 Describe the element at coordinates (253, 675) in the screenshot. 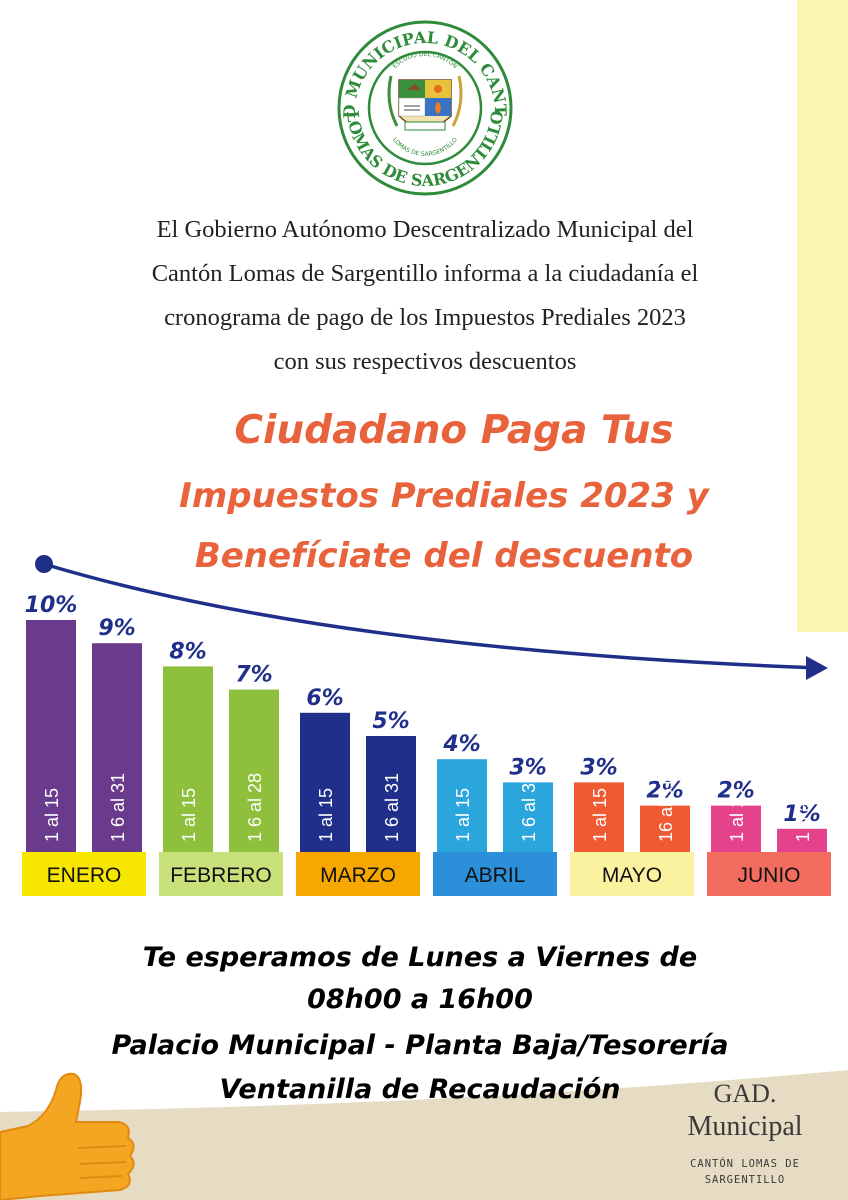

I see `bar-value-label: 7%` at that location.